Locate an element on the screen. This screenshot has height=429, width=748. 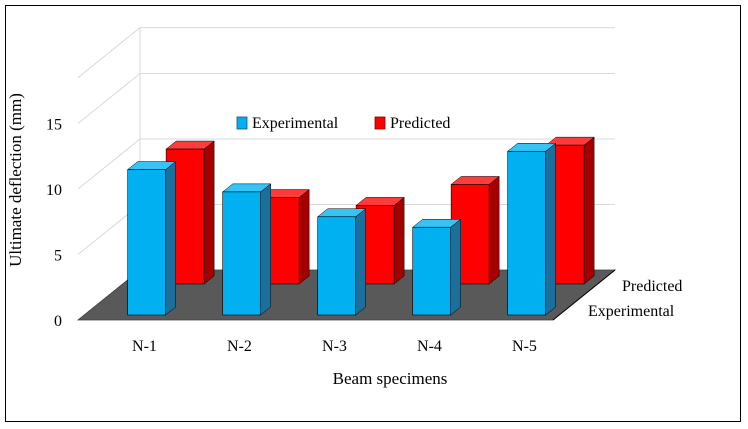
legend: Experimental Predicted is located at coordinates (343, 123).